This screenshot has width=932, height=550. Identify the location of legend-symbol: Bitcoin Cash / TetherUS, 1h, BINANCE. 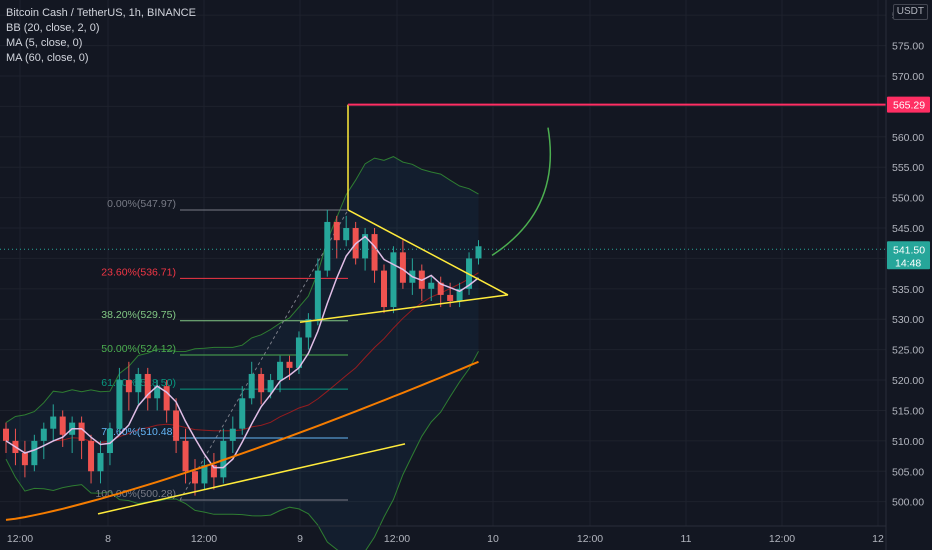
(101, 13).